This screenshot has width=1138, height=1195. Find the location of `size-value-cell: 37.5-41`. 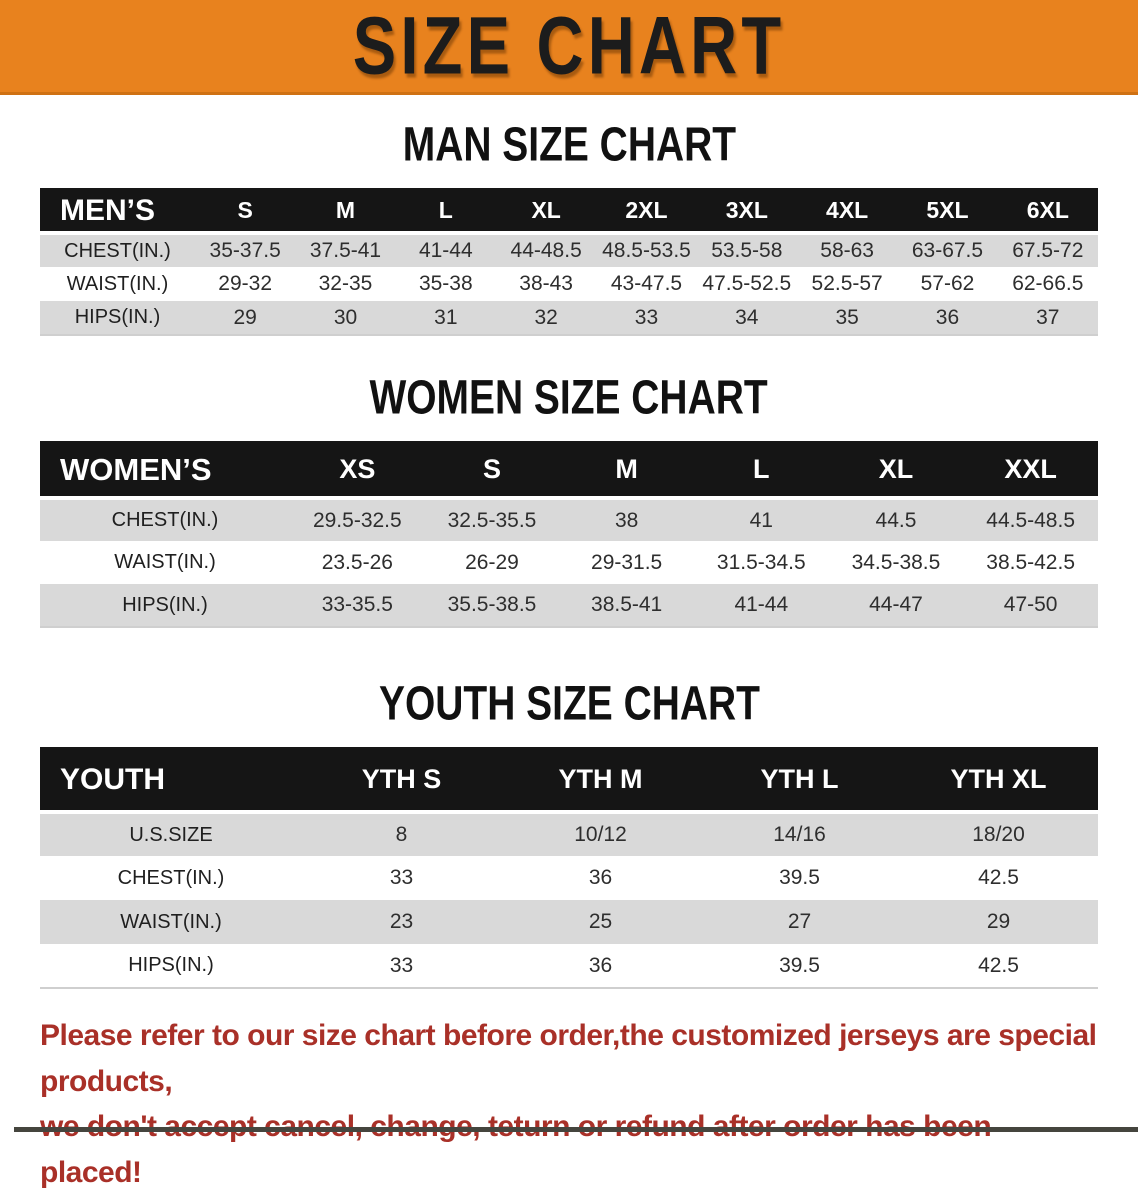

size-value-cell: 37.5-41 is located at coordinates (345, 250).